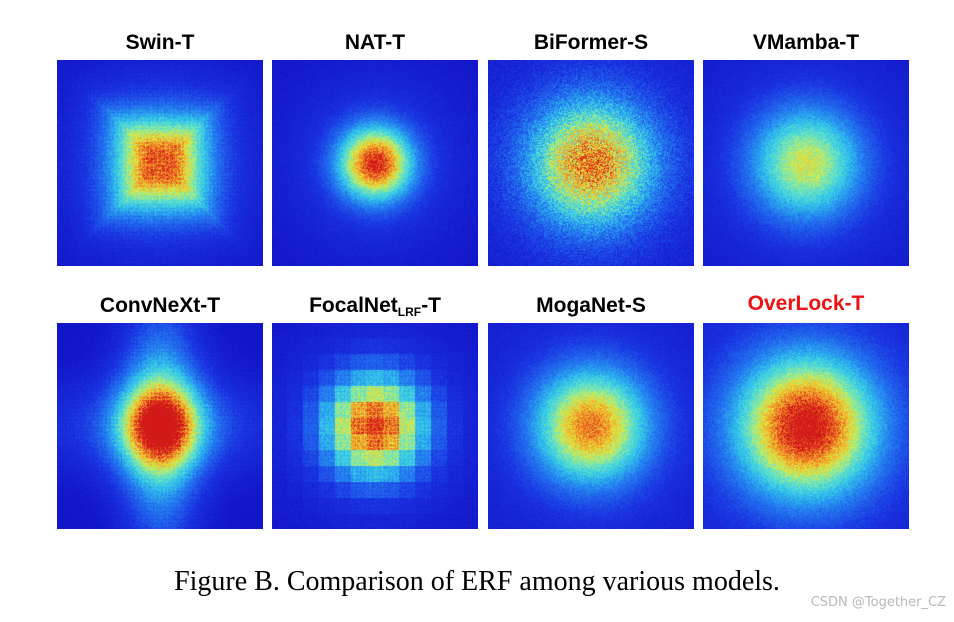 The image size is (954, 622). I want to click on panel-title-focalnet-suffix: -T, so click(431, 305).